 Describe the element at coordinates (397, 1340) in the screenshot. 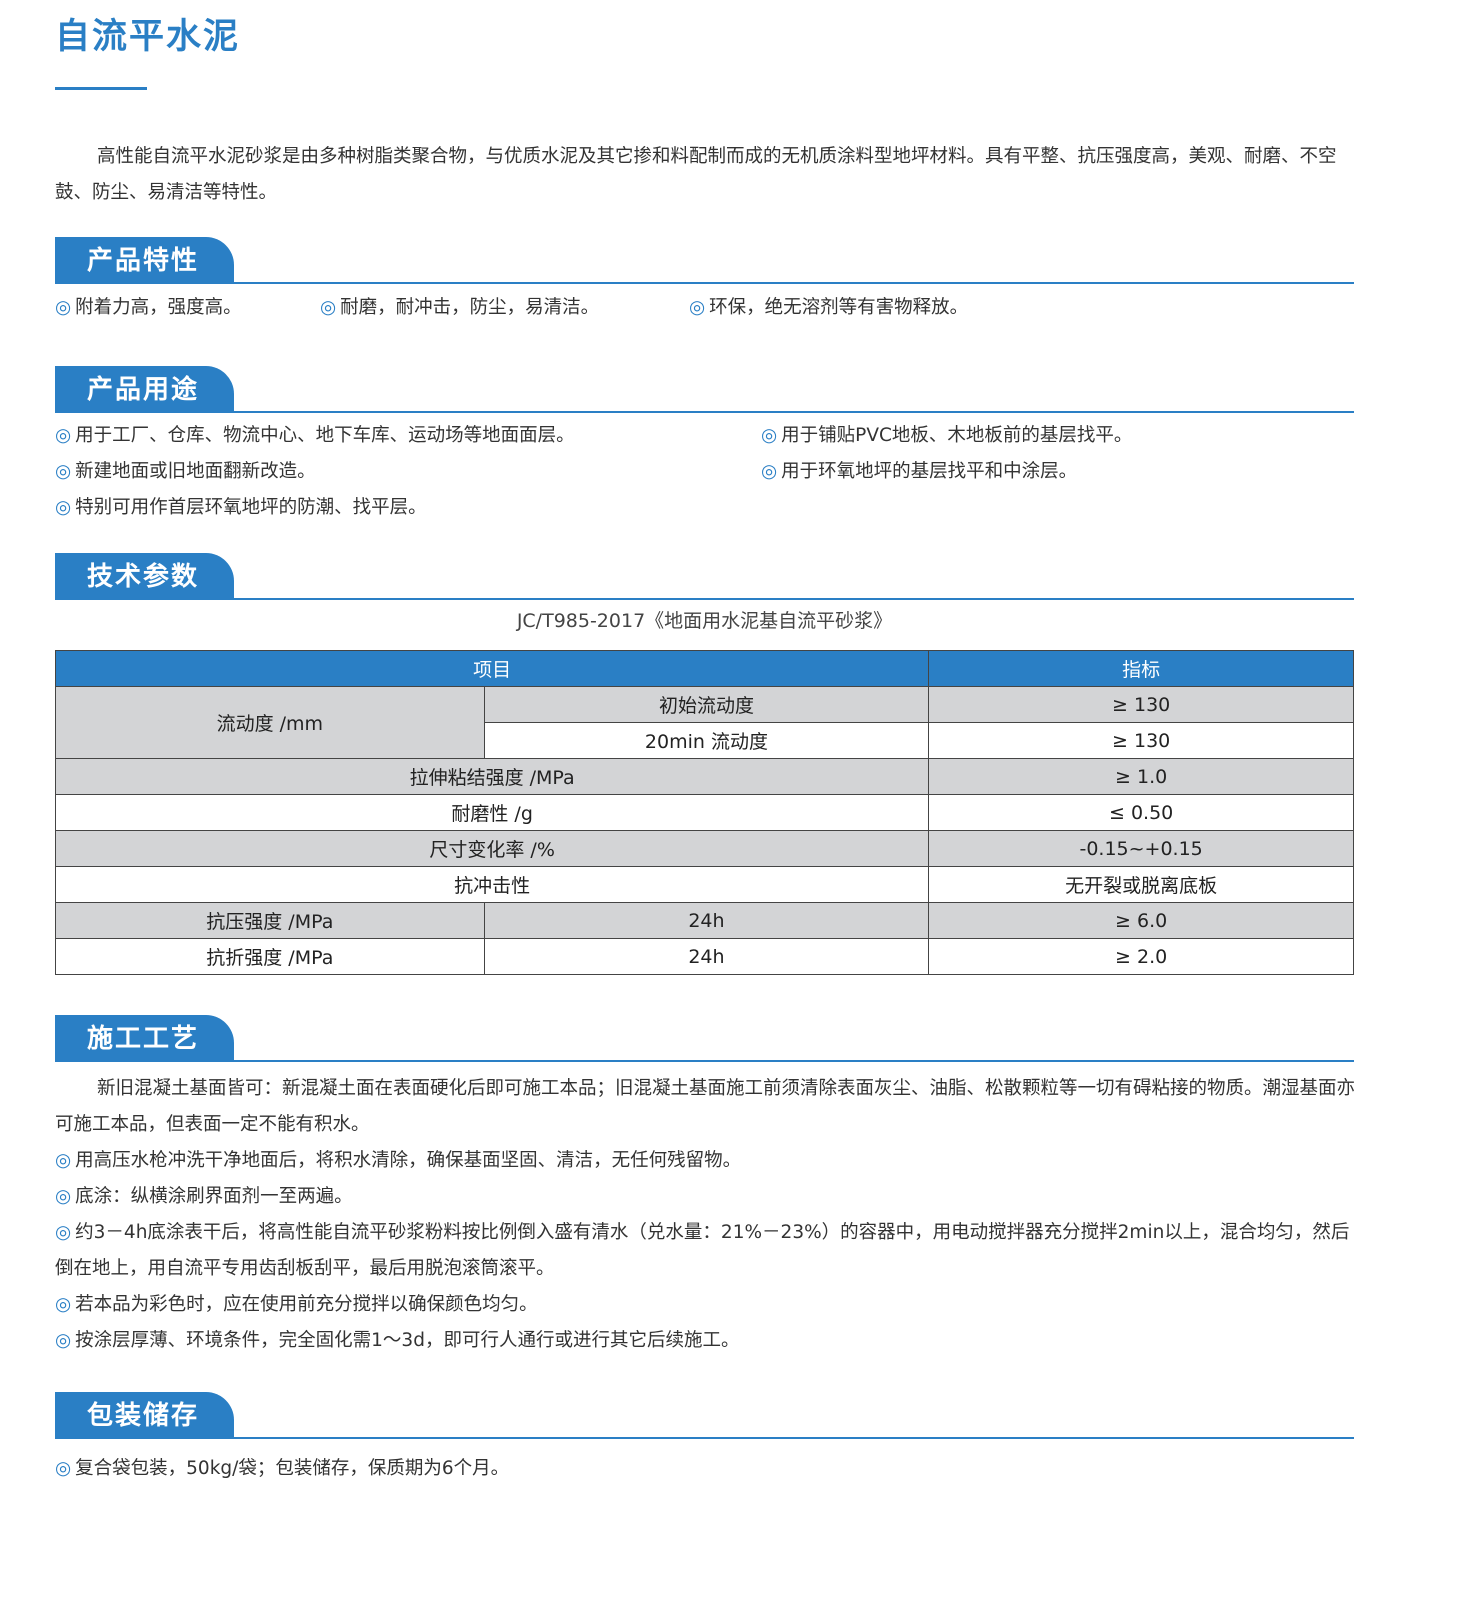

I see `list-item: ◎ 按涂层厚薄、环境条件，完全固化需1～3d，即可行人通行或进行其它后续施工。` at that location.